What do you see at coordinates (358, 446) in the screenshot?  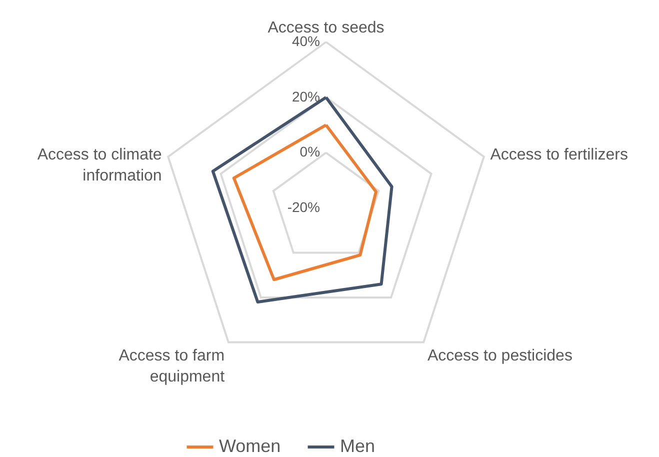 I see `legend-label: Men` at bounding box center [358, 446].